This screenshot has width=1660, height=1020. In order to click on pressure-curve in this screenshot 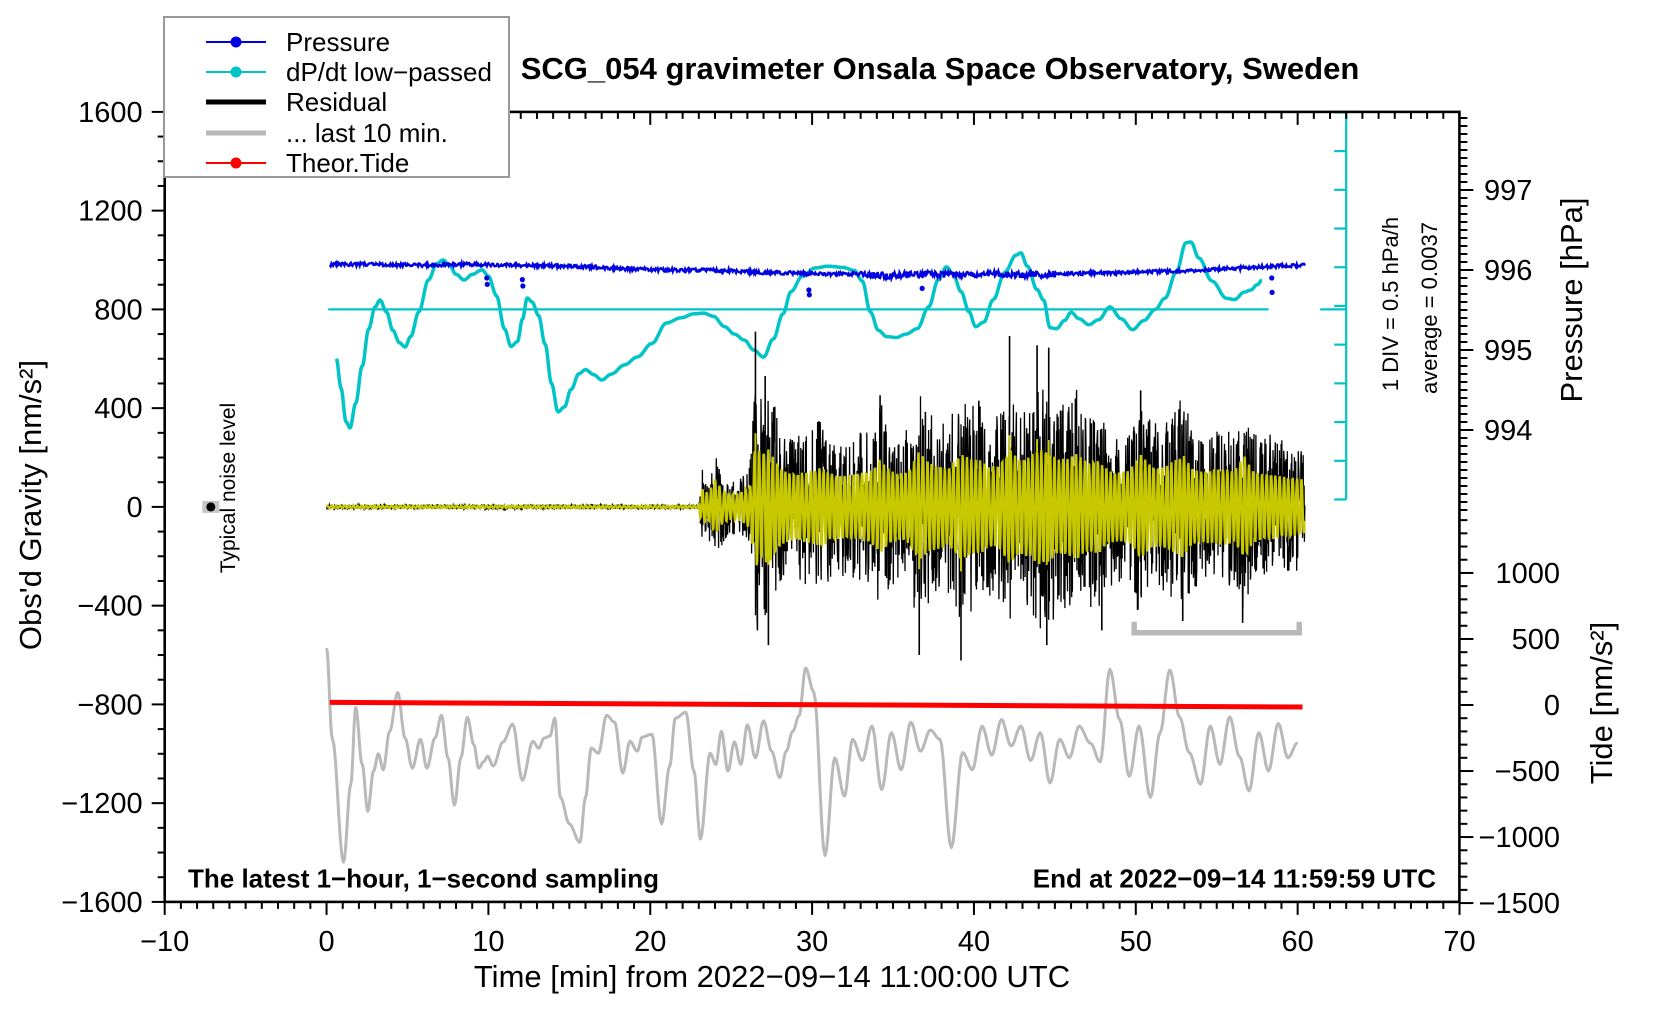, I will do `click(817, 270)`.